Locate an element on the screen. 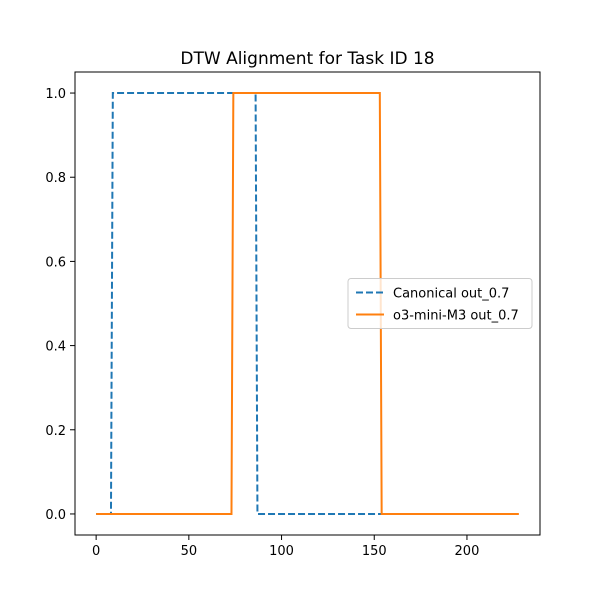 Image resolution: width=600 pixels, height=600 pixels. x-axis: 0 50 100 150 200 is located at coordinates (285, 547).